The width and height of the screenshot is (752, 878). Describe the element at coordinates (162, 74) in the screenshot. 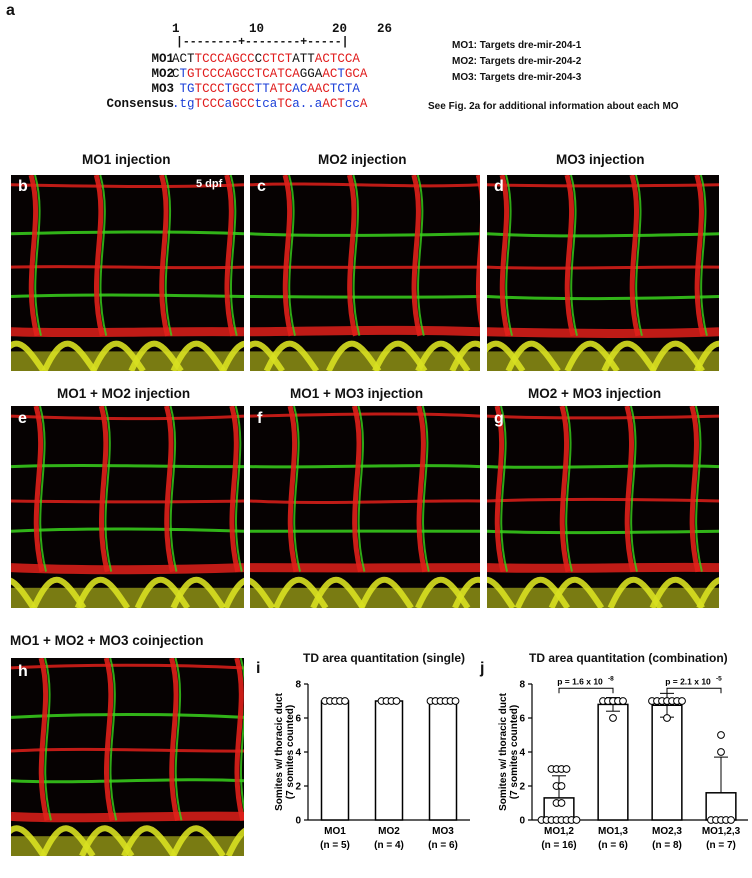

I see `sequence-name: MO2` at that location.